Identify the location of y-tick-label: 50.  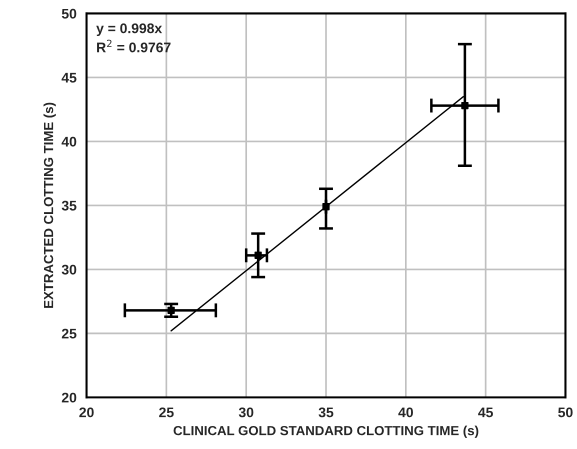
(69, 13).